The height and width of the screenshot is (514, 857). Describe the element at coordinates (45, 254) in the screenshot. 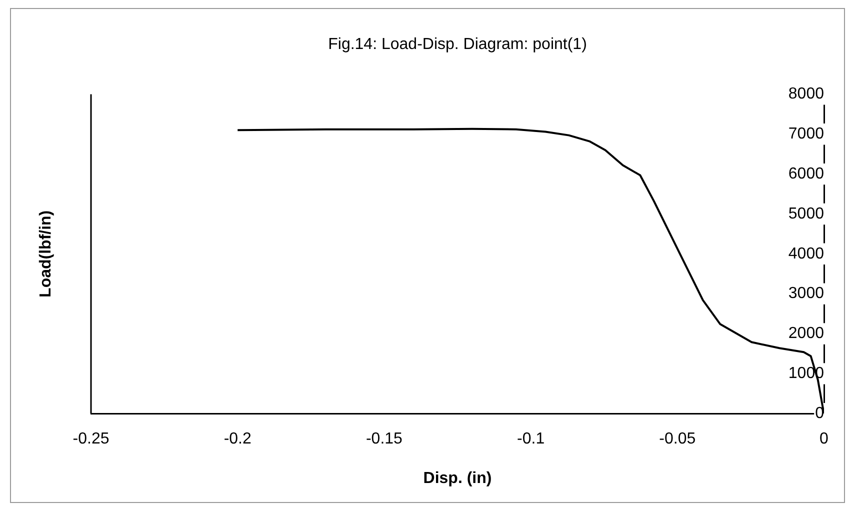

I see `y-axis-title: Load(lbf/in)` at that location.